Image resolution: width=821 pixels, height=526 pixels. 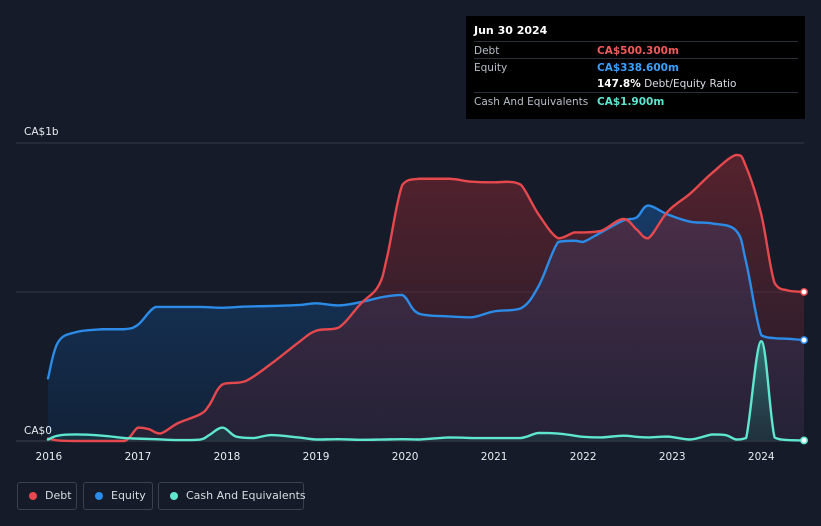 What do you see at coordinates (804, 366) in the screenshot?
I see `series-endpoints` at bounding box center [804, 366].